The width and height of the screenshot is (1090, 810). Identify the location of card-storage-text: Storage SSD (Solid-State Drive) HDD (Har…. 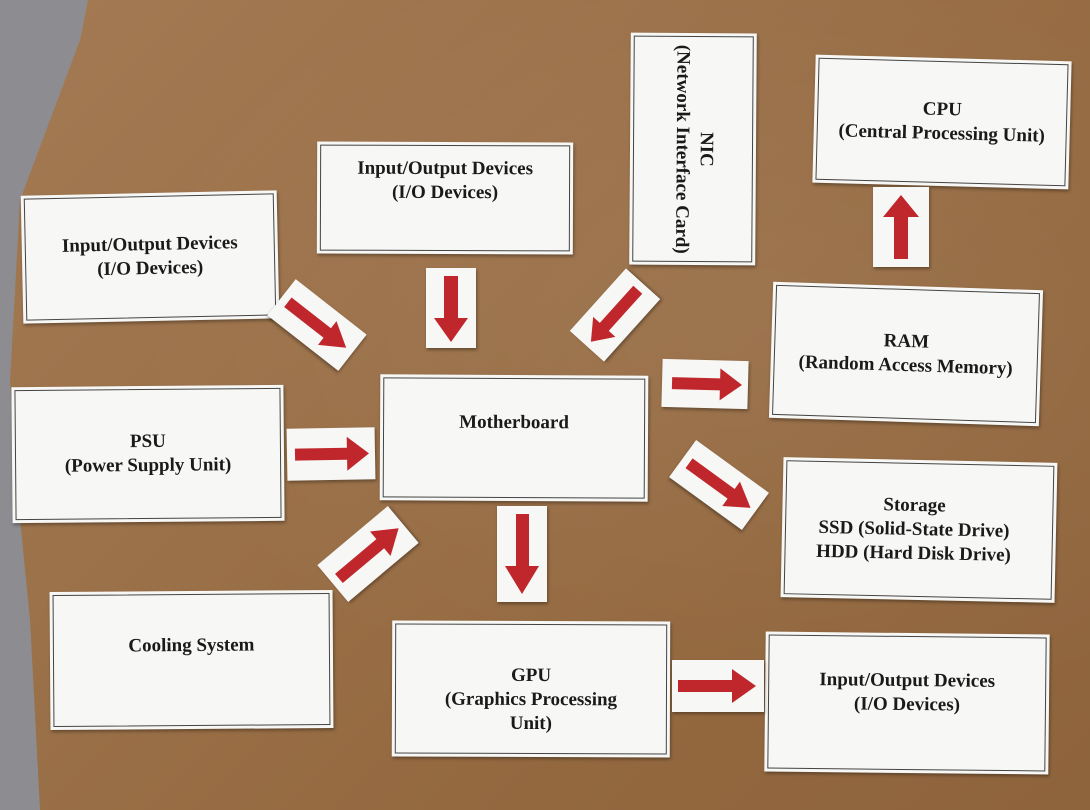
(914, 529).